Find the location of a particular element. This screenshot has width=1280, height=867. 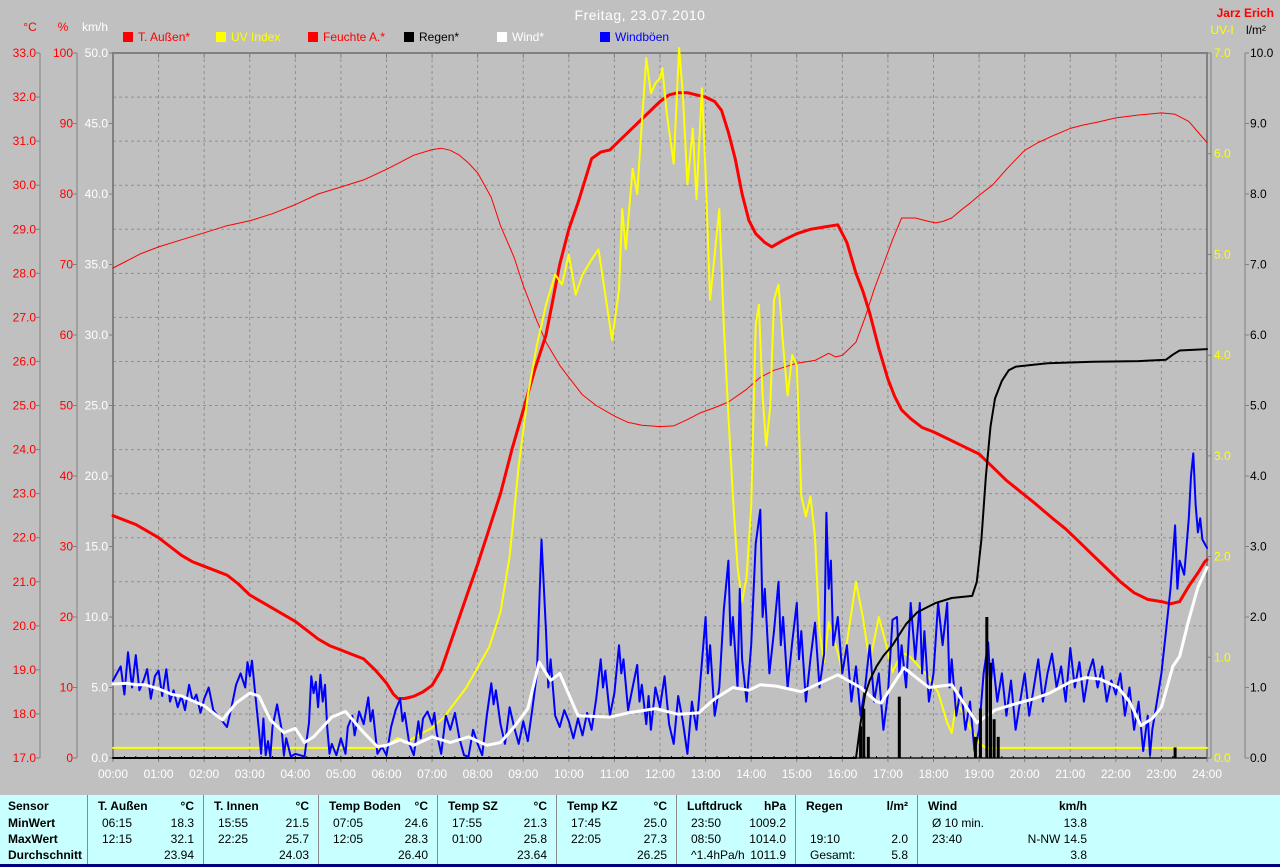

svg-text: 06:00 is located at coordinates (386, 774).